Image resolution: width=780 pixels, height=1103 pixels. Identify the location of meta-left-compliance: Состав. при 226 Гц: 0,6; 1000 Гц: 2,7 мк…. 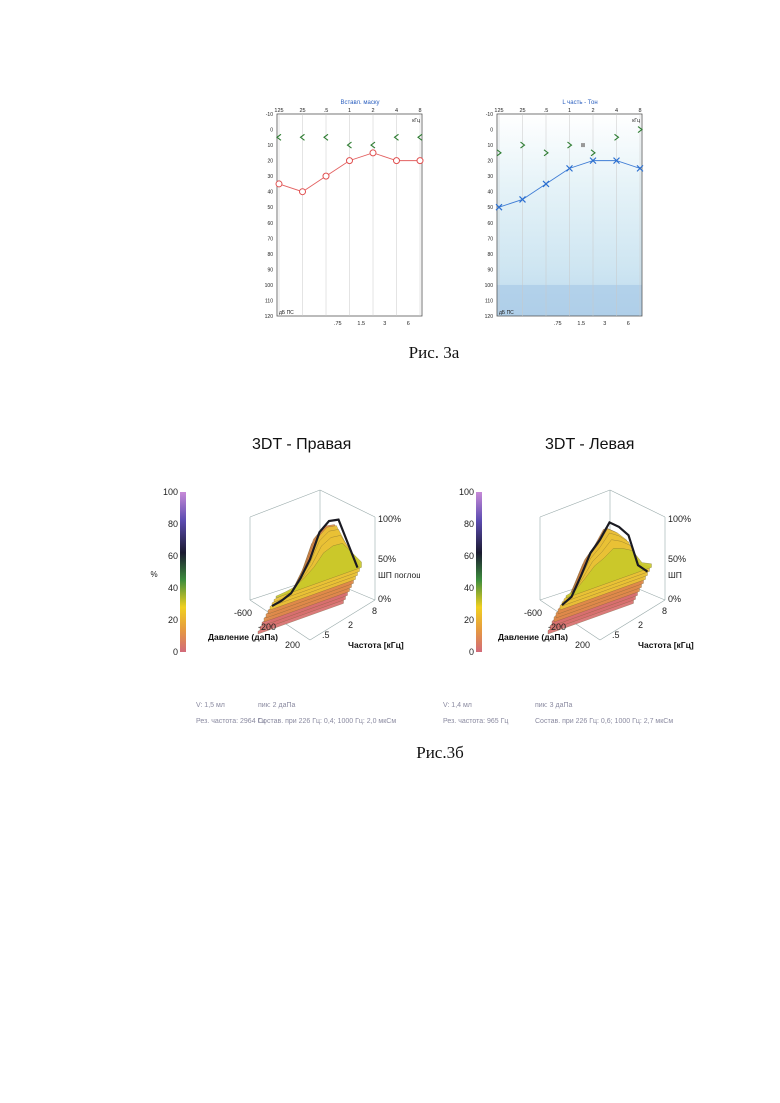
(604, 721).